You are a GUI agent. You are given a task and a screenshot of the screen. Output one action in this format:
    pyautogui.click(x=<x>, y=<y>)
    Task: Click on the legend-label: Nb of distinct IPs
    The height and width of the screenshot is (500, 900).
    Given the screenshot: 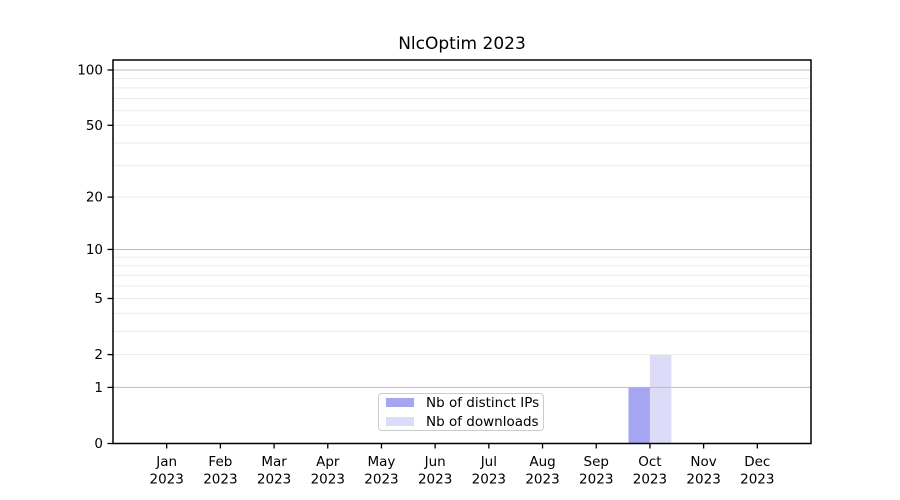 What is the action you would take?
    pyautogui.click(x=483, y=402)
    